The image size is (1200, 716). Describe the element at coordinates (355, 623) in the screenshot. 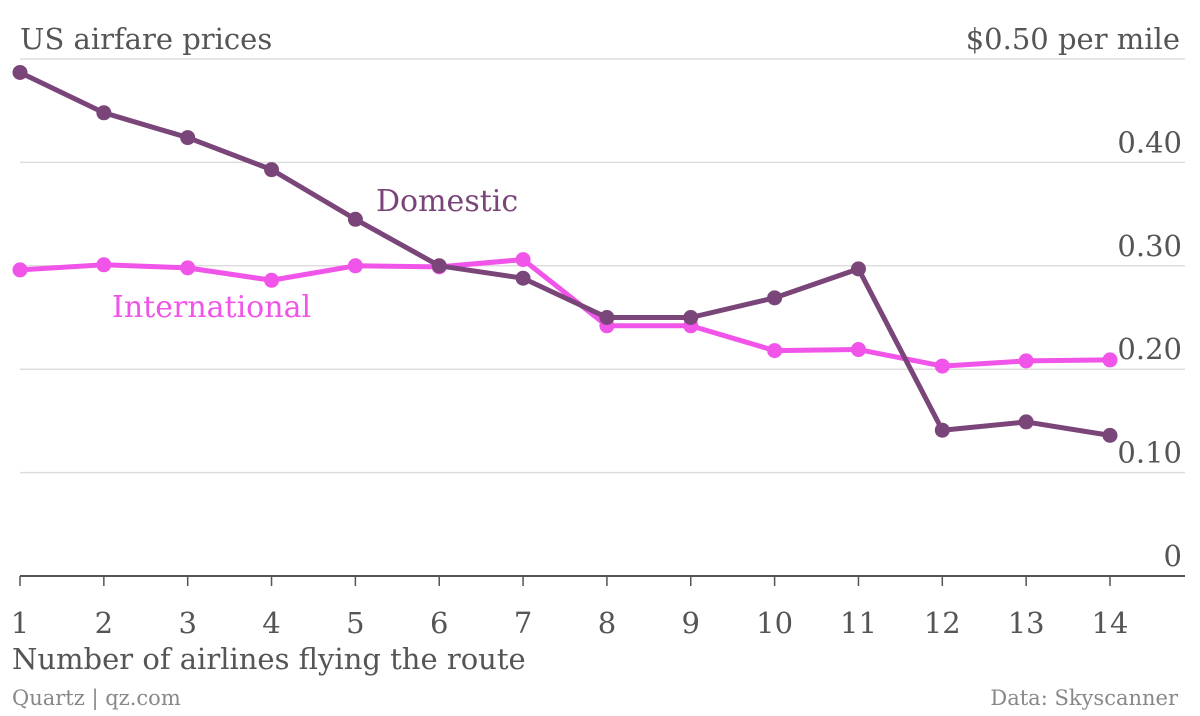

I see `x-tick-label: 5` at that location.